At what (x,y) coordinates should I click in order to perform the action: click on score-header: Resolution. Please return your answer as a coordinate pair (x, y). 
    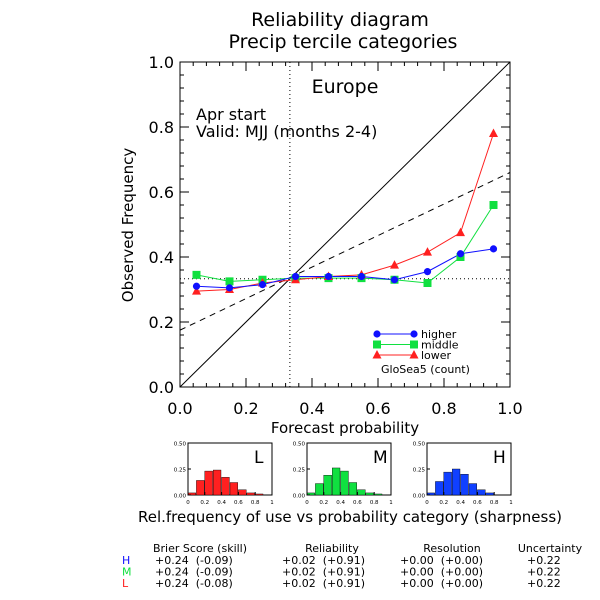
    Looking at the image, I should click on (452, 548).